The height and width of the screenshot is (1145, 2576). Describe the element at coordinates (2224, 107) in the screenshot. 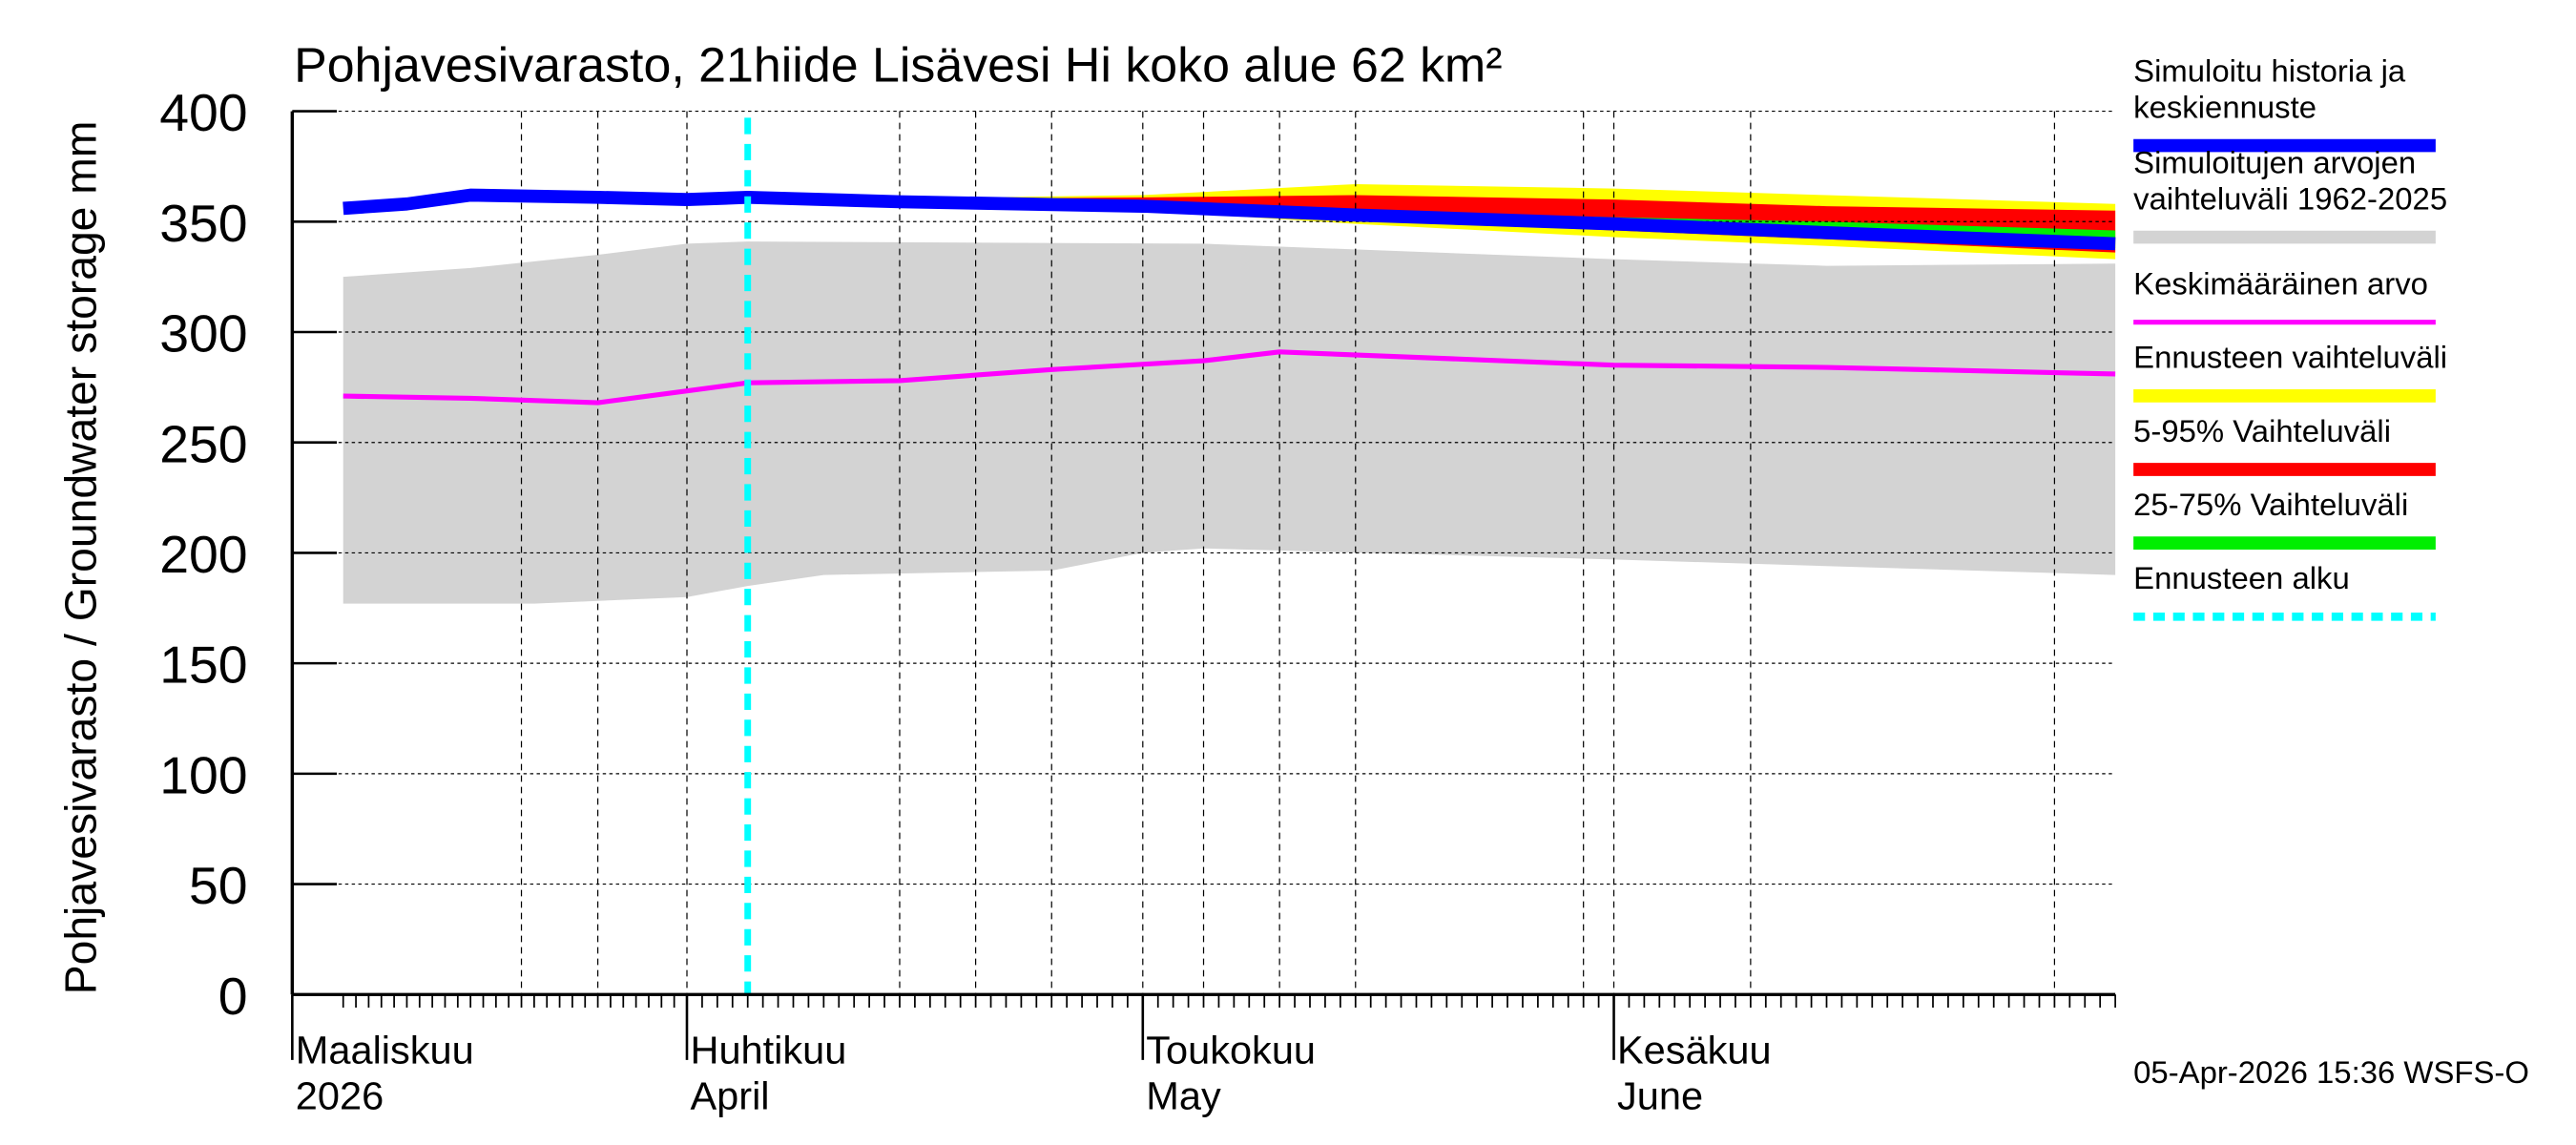

I see `legend-label: keskiennuste` at that location.